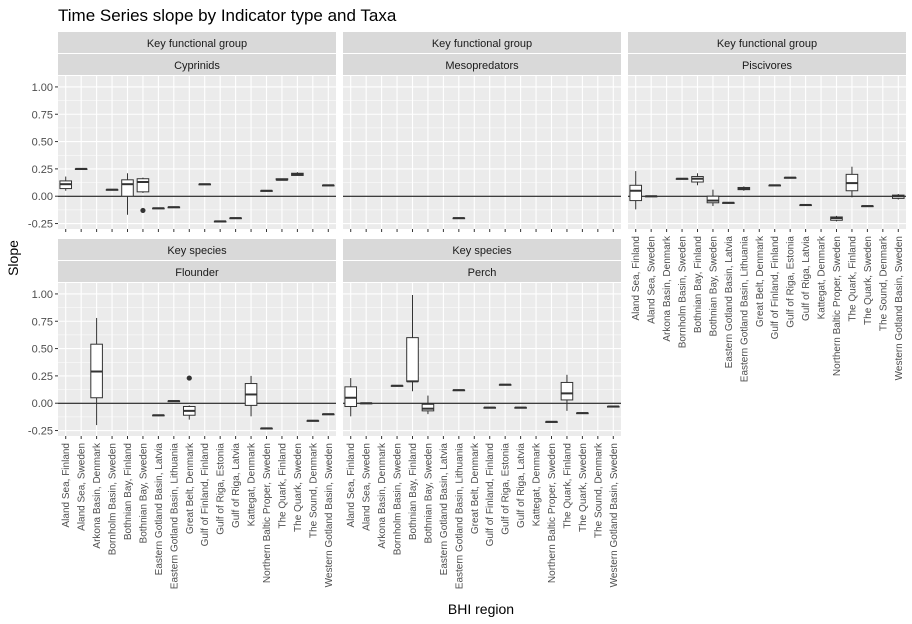  What do you see at coordinates (698, 284) in the screenshot?
I see `x-tick-label: Bothnian Bay, Finland` at bounding box center [698, 284].